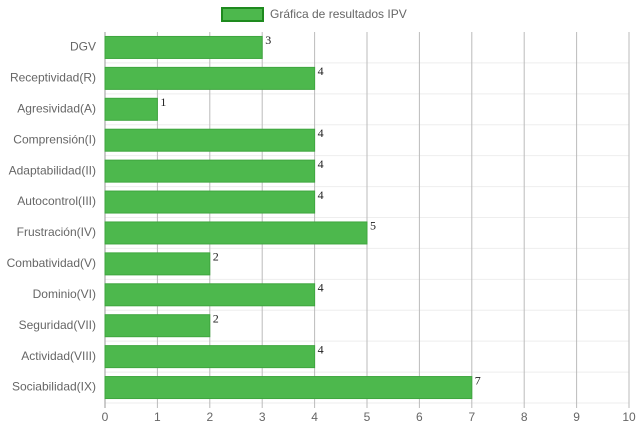  What do you see at coordinates (338, 14) in the screenshot?
I see `legend-label: Gráfica de resultados IPV` at bounding box center [338, 14].